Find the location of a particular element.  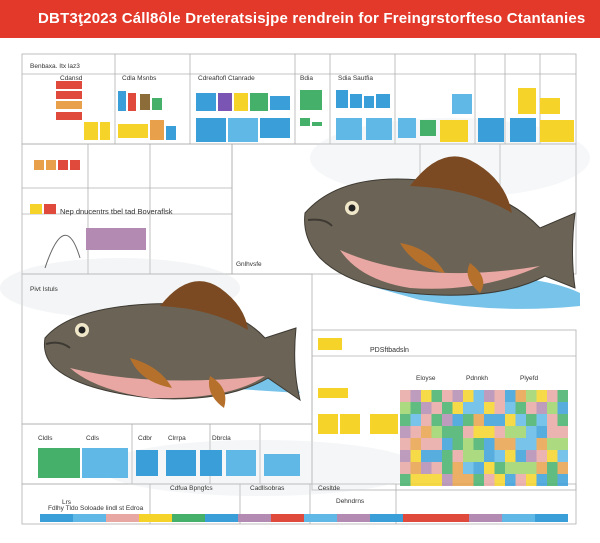

heatmap-mosaic is located at coordinates (484, 438).